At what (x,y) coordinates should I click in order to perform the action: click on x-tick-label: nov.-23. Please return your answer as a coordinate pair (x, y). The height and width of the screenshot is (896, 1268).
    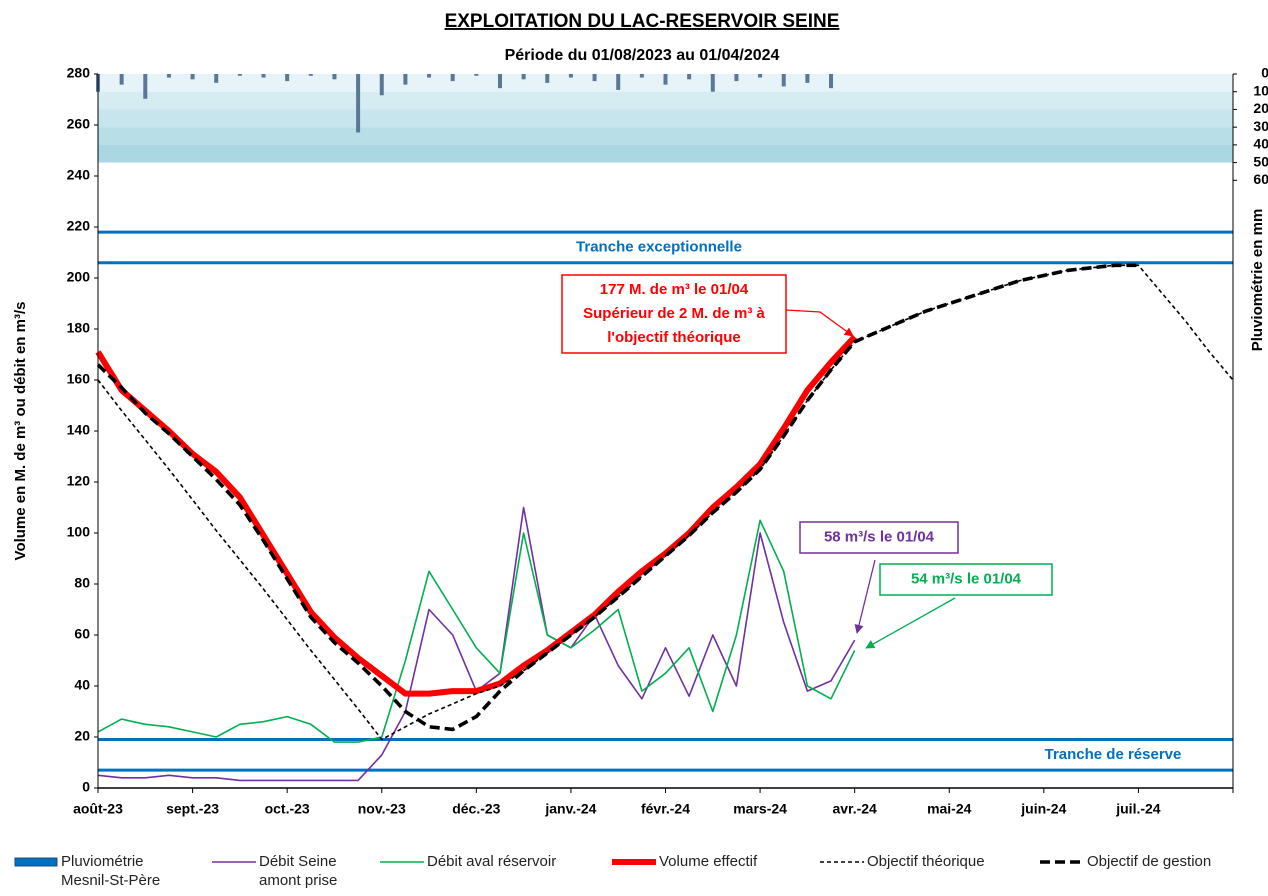
    Looking at the image, I should click on (382, 809).